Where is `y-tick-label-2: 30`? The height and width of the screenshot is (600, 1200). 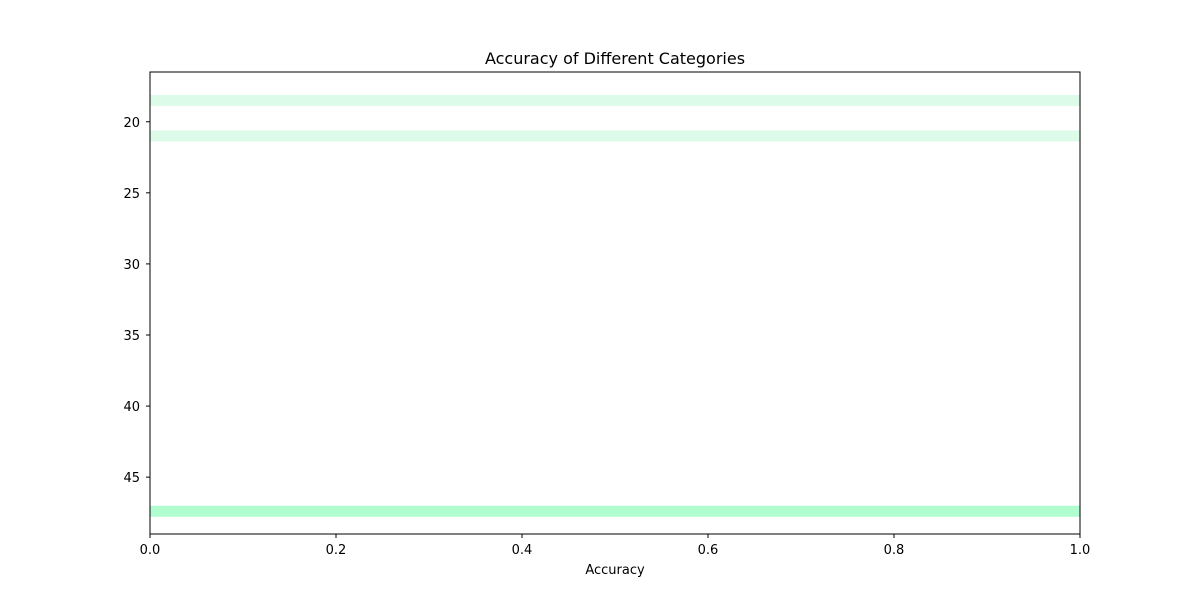
y-tick-label-2: 30 is located at coordinates (131, 265).